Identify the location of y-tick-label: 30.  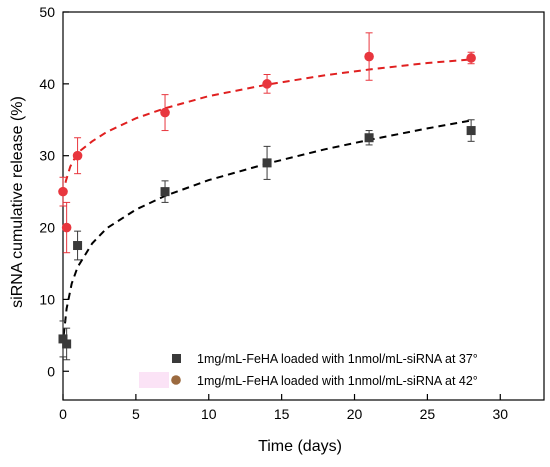
(47, 156).